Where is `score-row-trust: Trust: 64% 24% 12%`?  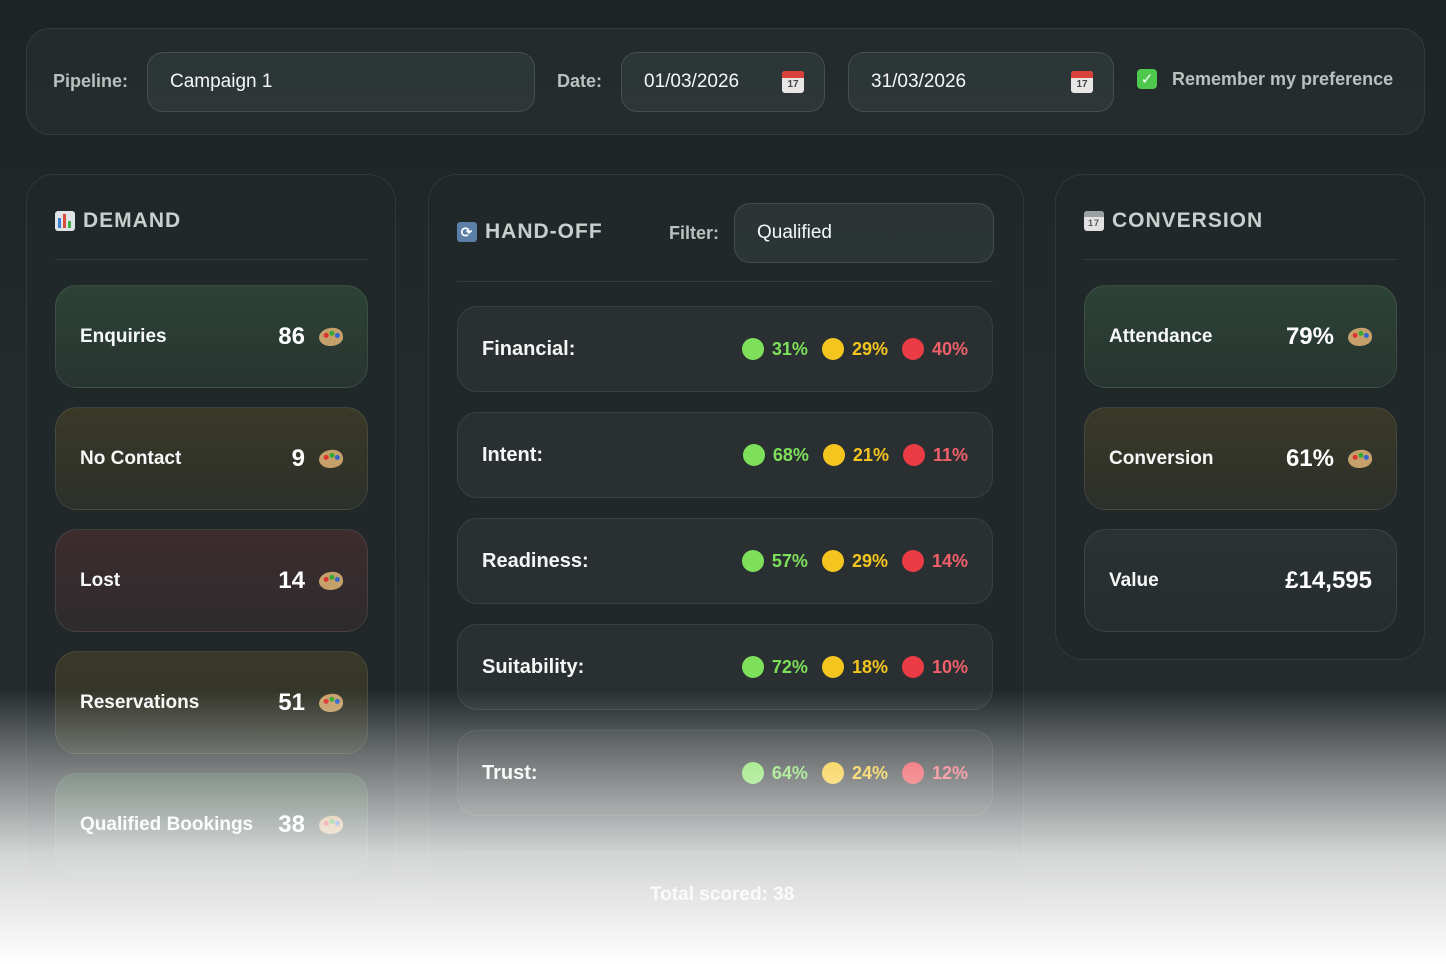
score-row-trust: Trust: 64% 24% 12% is located at coordinates (725, 773).